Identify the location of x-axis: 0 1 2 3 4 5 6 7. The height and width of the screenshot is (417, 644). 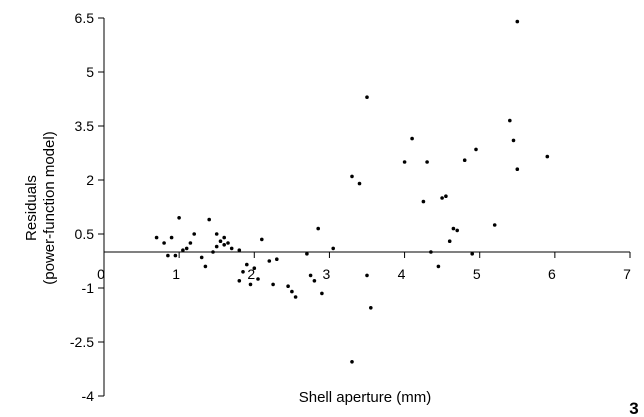
(364, 266).